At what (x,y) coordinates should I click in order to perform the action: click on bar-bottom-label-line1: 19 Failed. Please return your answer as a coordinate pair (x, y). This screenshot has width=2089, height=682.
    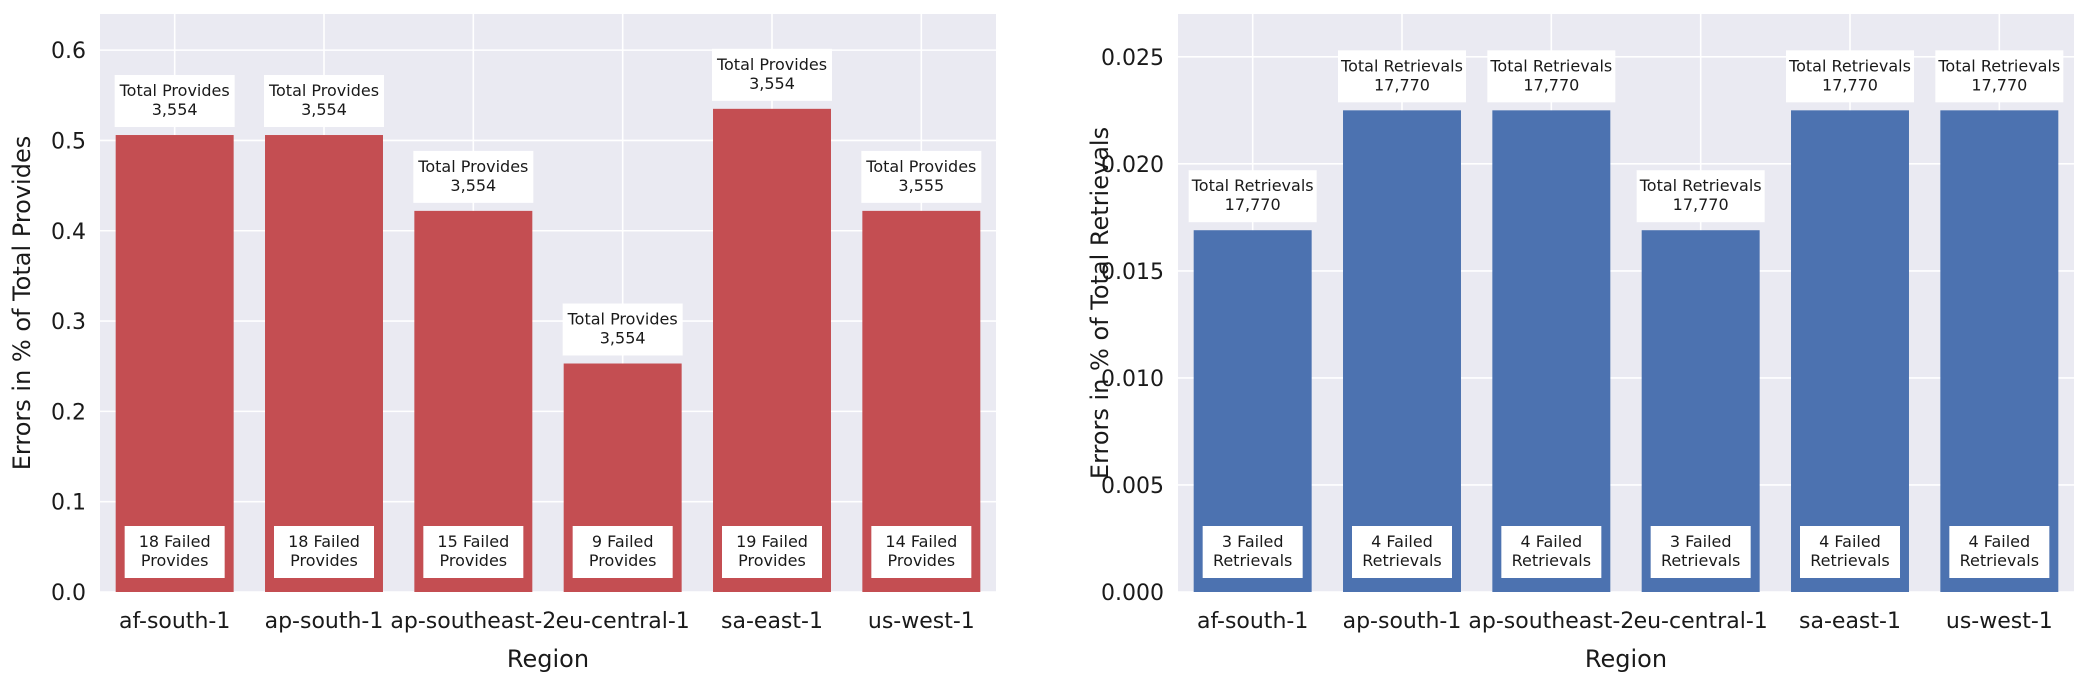
    Looking at the image, I should click on (772, 541).